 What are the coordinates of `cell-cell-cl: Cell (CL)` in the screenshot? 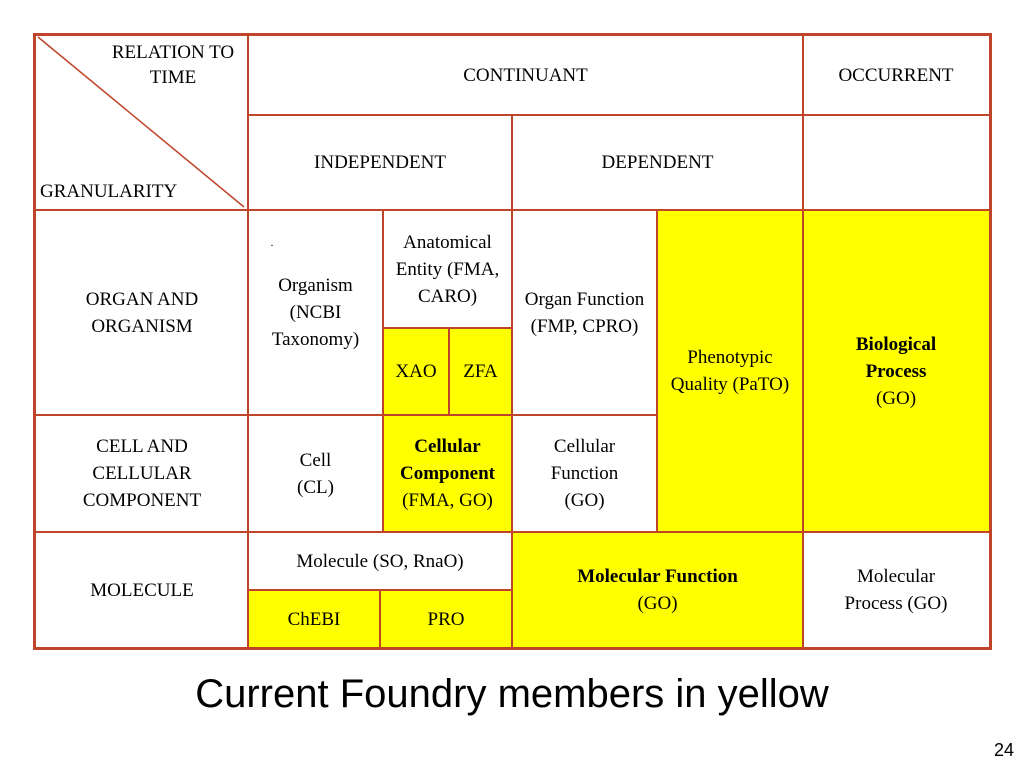 It's located at (315, 473).